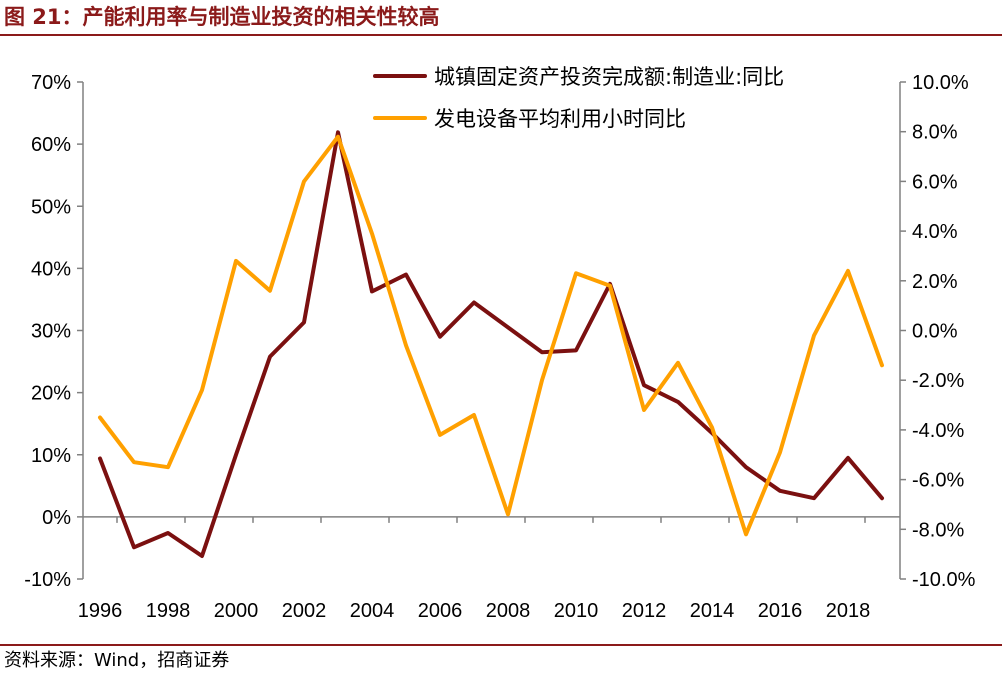  Describe the element at coordinates (935, 133) in the screenshot. I see `right-y-tick-label: 8.0%` at that location.